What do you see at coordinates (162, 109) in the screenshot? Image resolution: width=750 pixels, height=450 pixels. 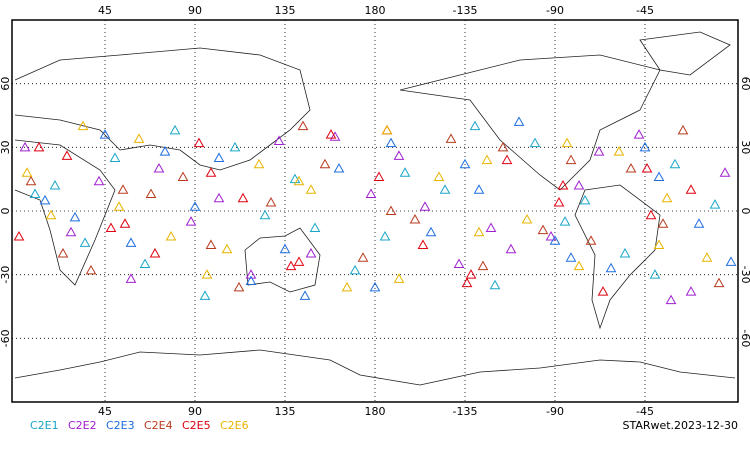 I see `eurasia` at bounding box center [162, 109].